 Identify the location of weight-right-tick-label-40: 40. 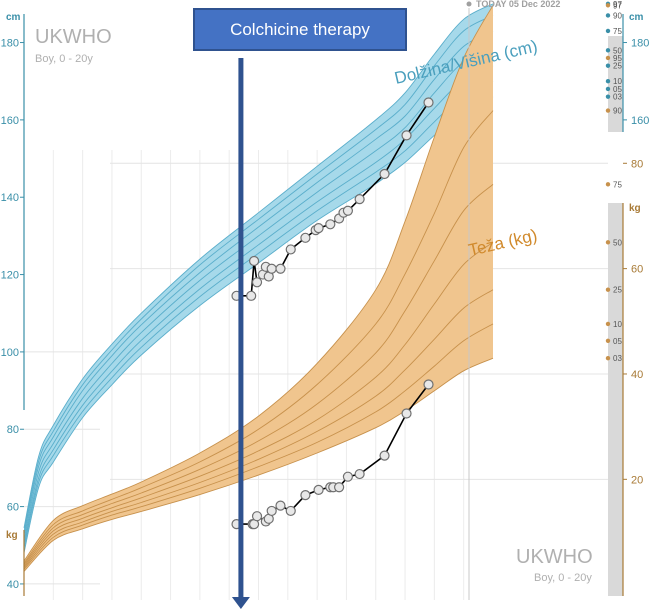
(637, 375).